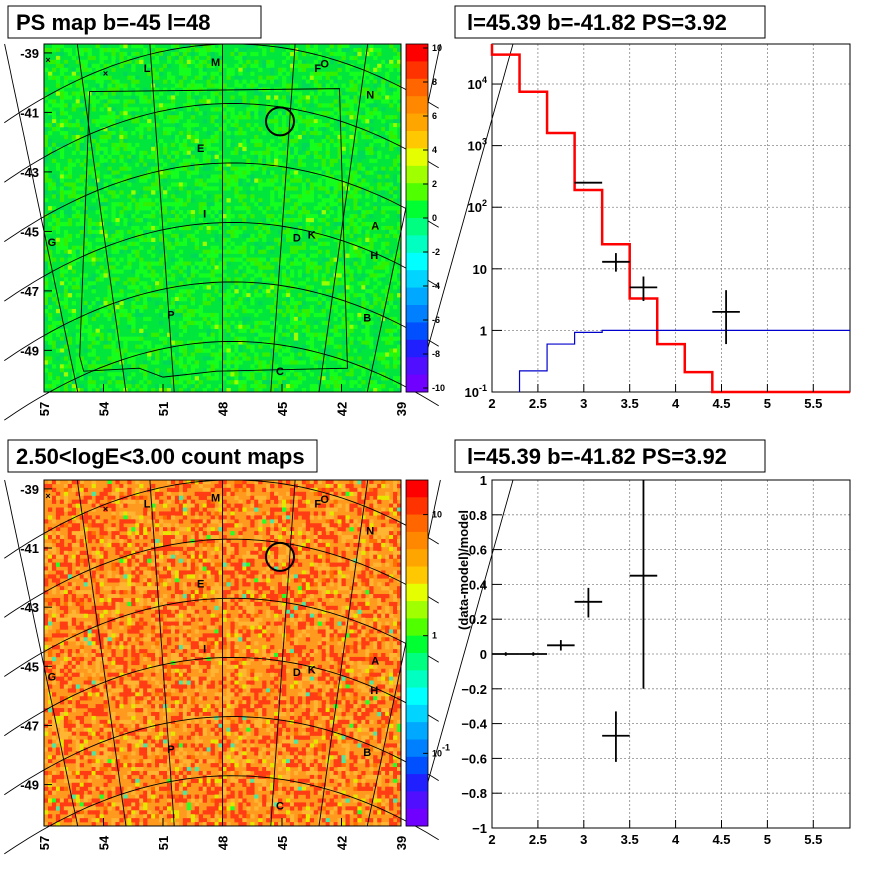  What do you see at coordinates (767, 403) in the screenshot?
I see `x-tick-label: 5` at bounding box center [767, 403].